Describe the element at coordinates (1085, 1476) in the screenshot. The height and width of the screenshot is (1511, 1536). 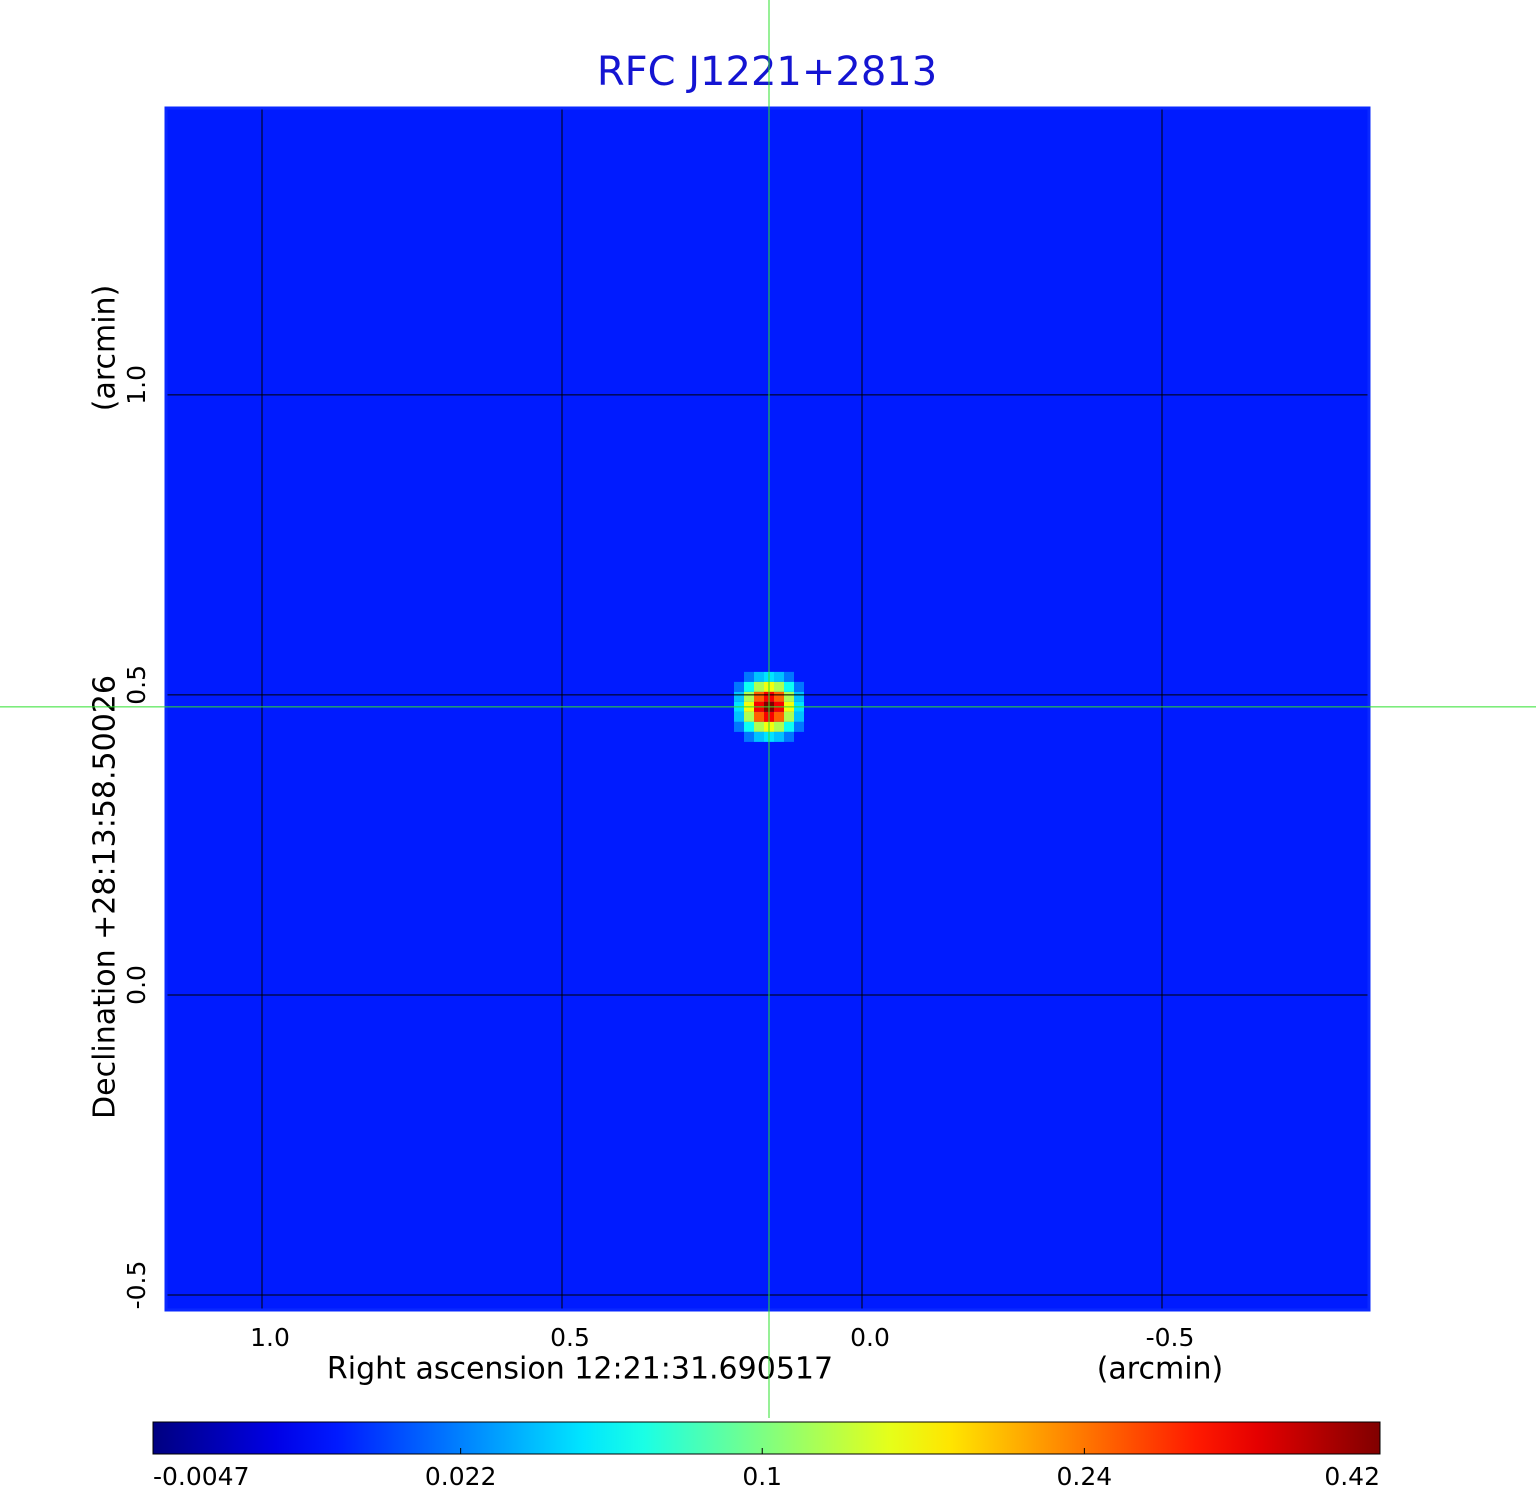
I see `colorbar-tick-label: 0.24` at that location.